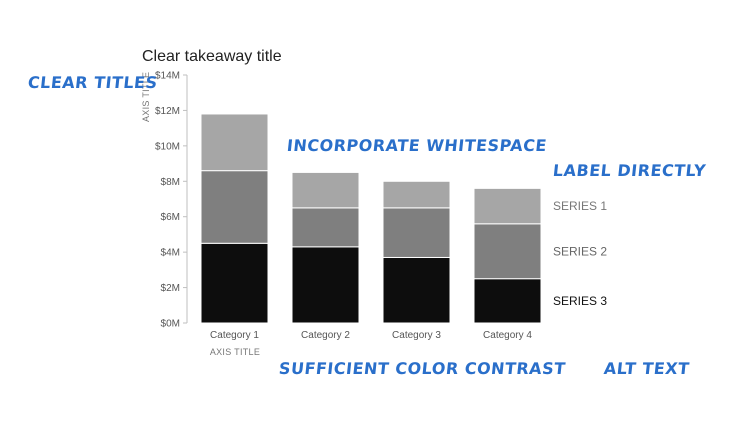 The image size is (750, 422). I want to click on x-tick-label: Category 4, so click(507, 335).